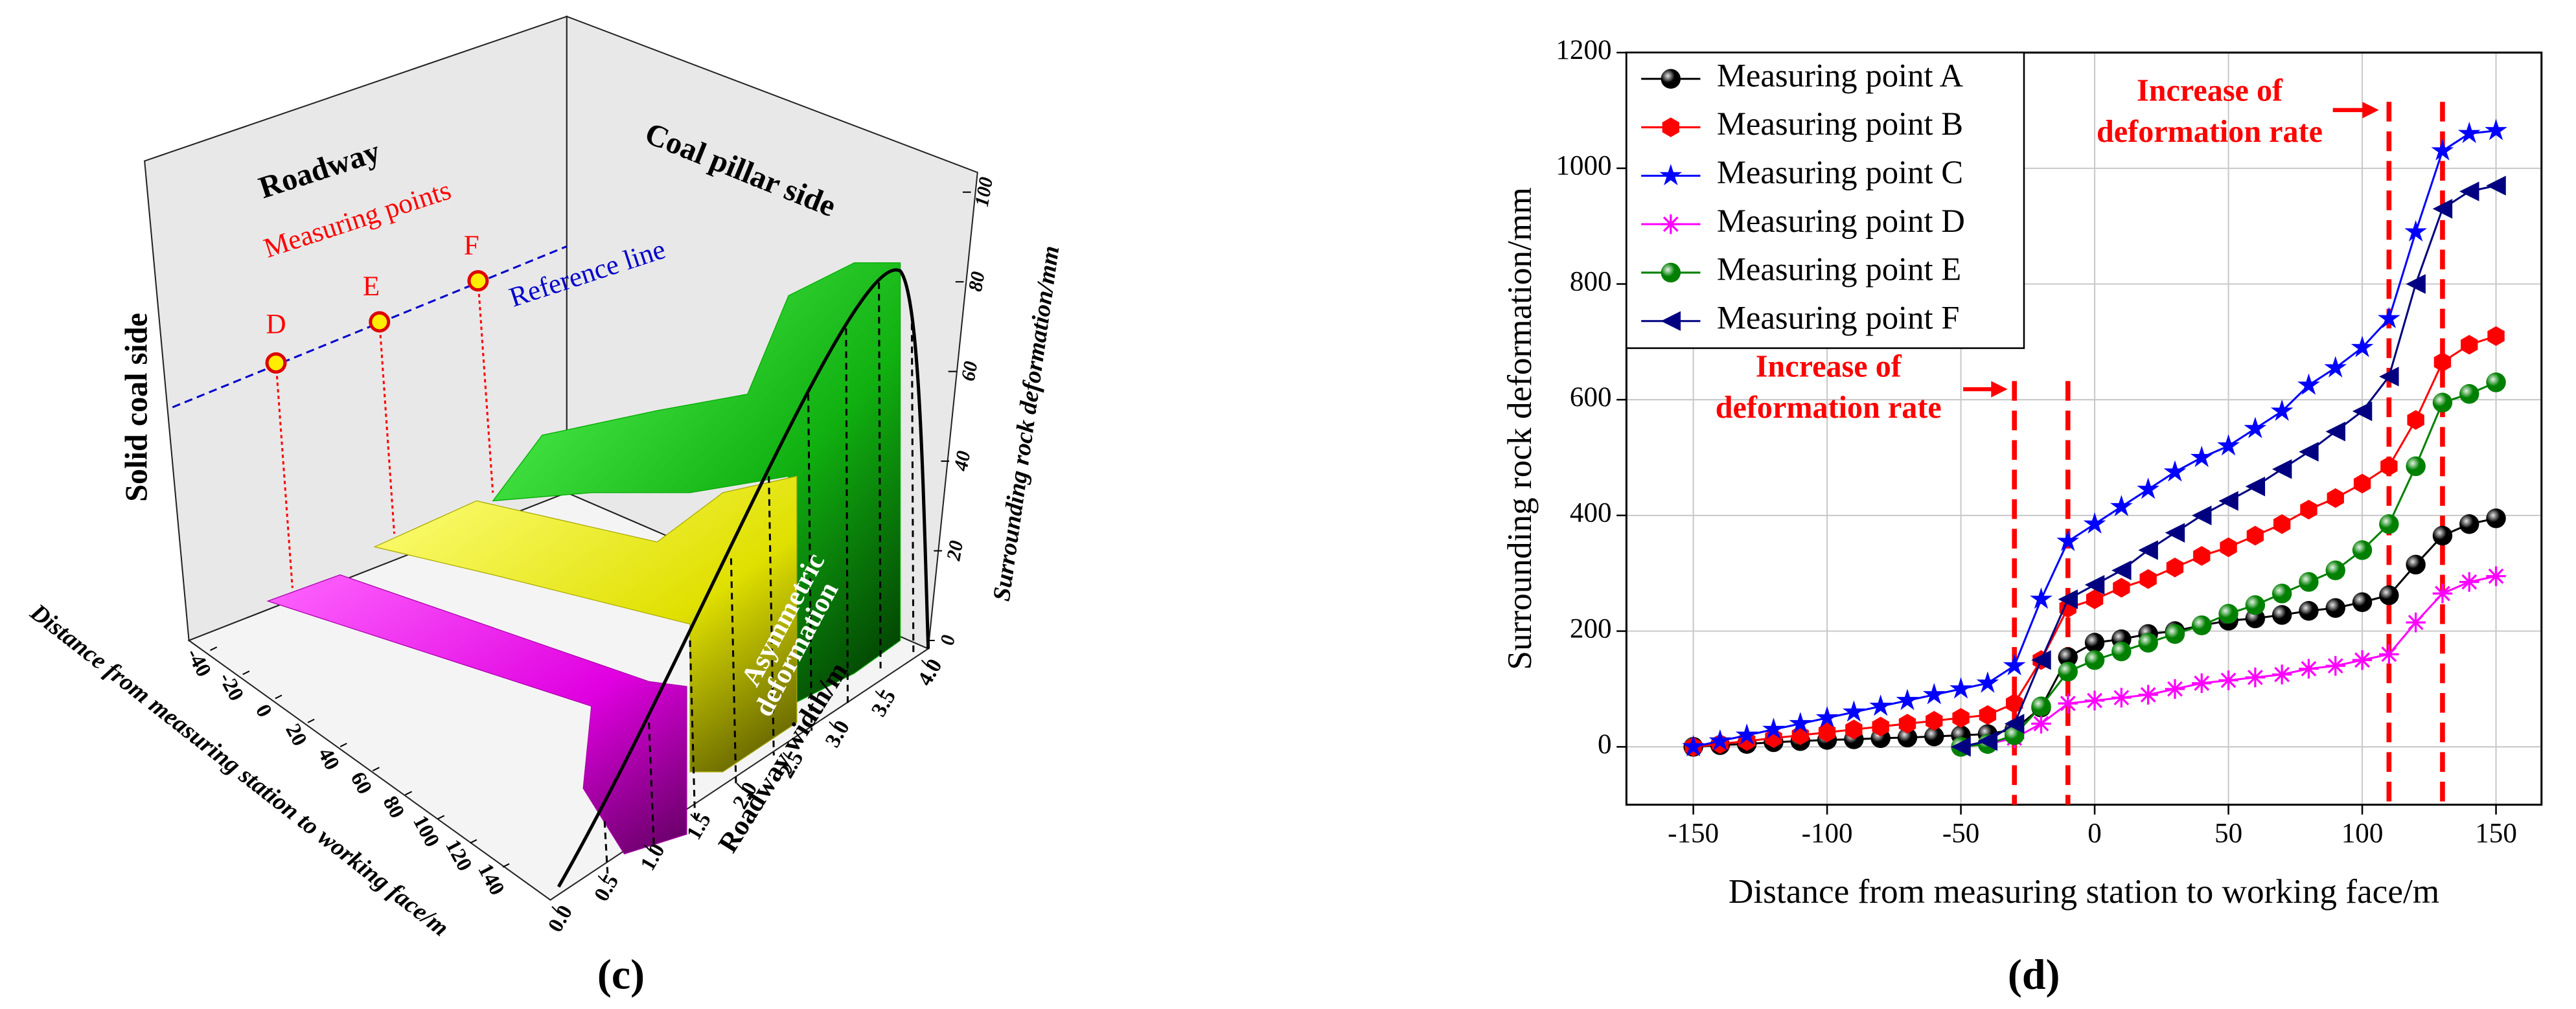 The image size is (2576, 1009). Describe the element at coordinates (137, 407) in the screenshot. I see `wall-label: Solid coal side` at that location.